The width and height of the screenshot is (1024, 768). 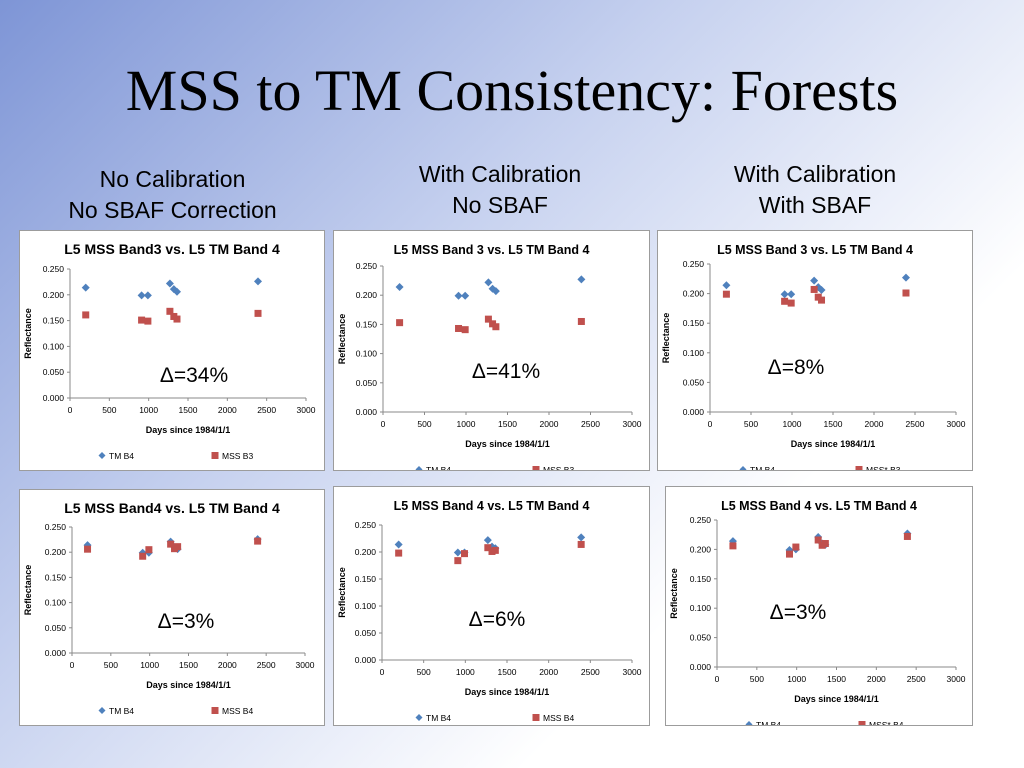 I want to click on delta-annotation: Δ=6%, so click(x=497, y=619).